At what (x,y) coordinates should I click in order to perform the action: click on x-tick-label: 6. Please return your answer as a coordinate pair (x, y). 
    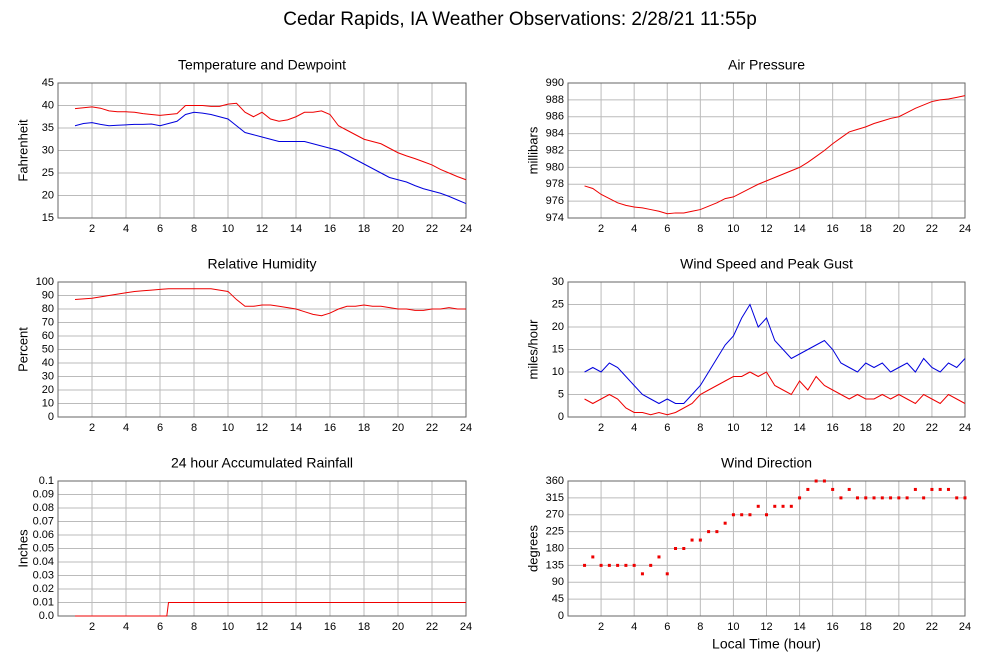
    Looking at the image, I should click on (160, 428).